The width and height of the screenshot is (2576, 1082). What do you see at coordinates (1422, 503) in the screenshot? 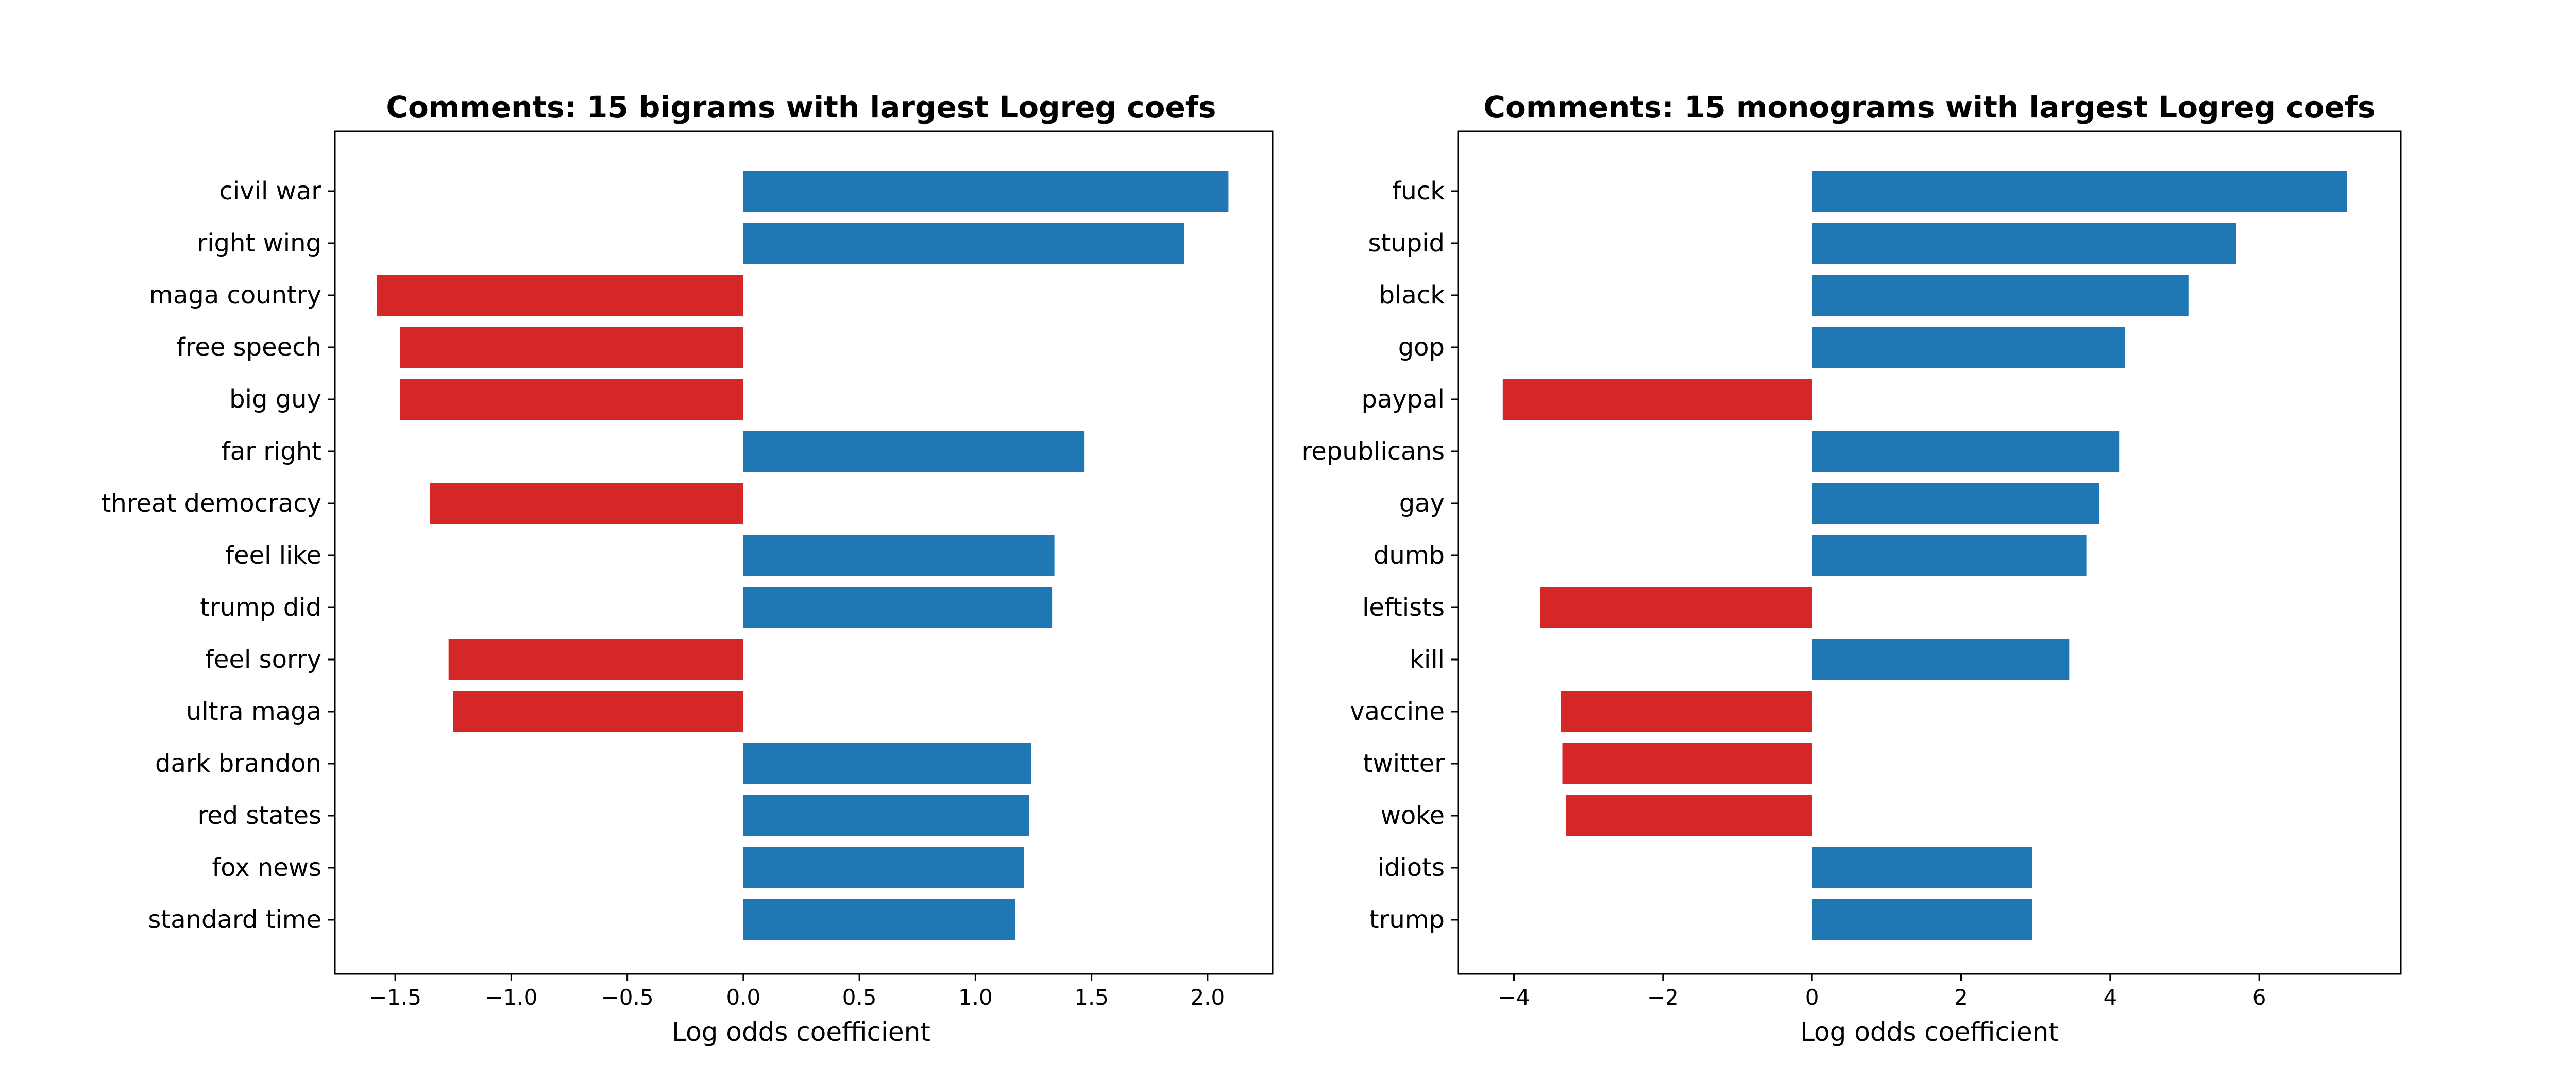
I see `monograms-category-label-6: gay` at bounding box center [1422, 503].